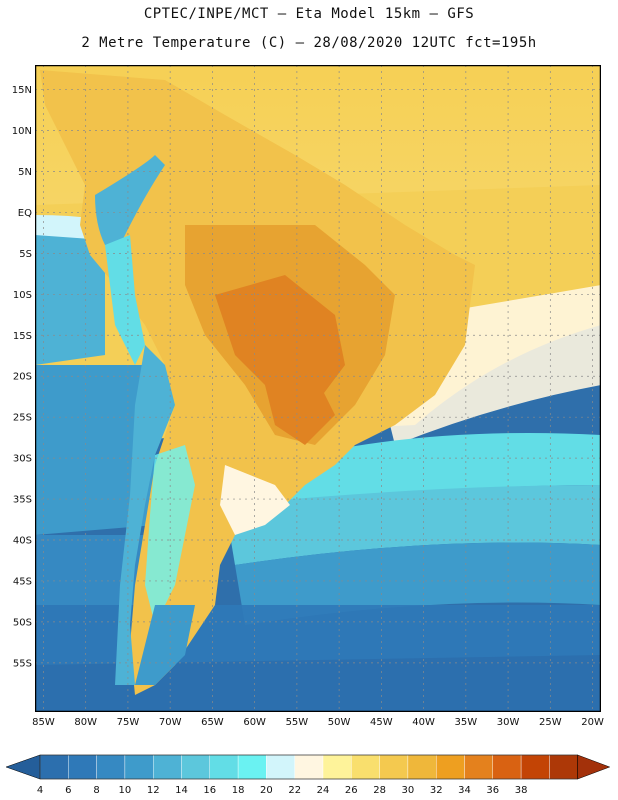 The image size is (618, 800). What do you see at coordinates (323, 790) in the screenshot?
I see `colorbar-label: 24` at bounding box center [323, 790].